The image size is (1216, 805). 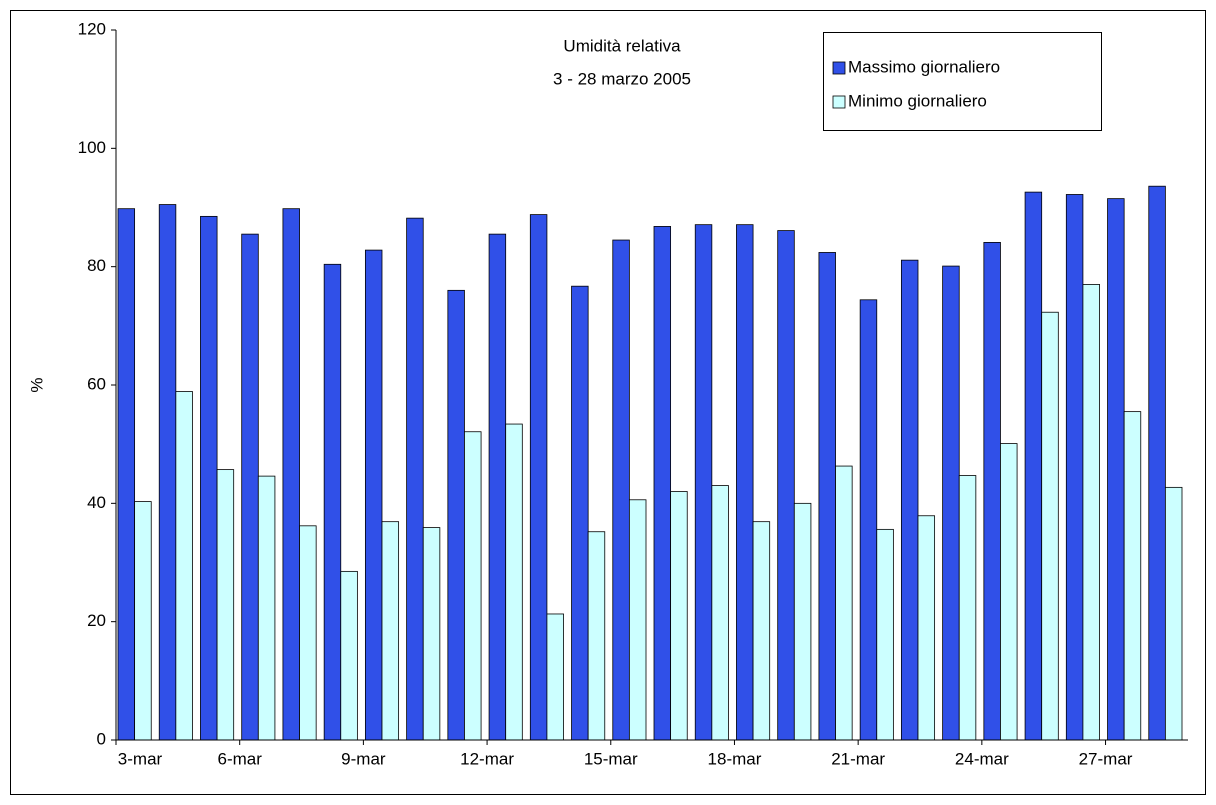 I want to click on chart-subtitle: 3 - 28 marzo 2005, so click(x=622, y=78).